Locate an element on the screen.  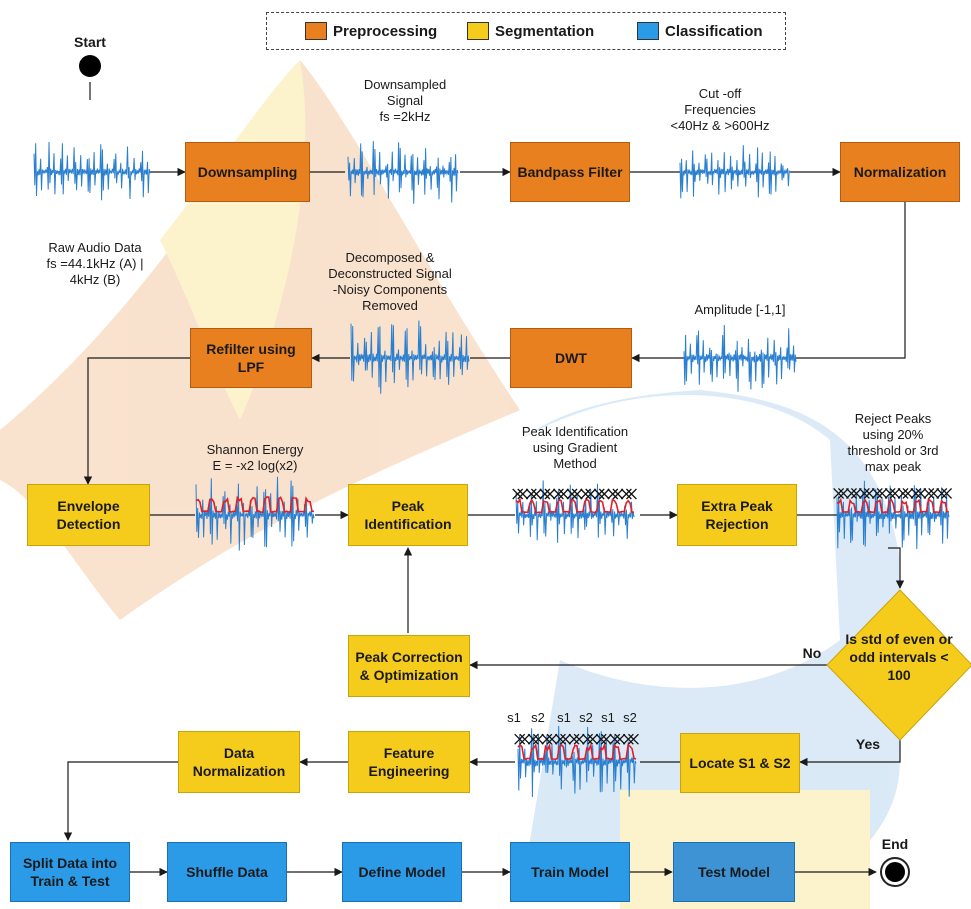
annotation-reject-line3: threshold or 3rd is located at coordinates (893, 450).